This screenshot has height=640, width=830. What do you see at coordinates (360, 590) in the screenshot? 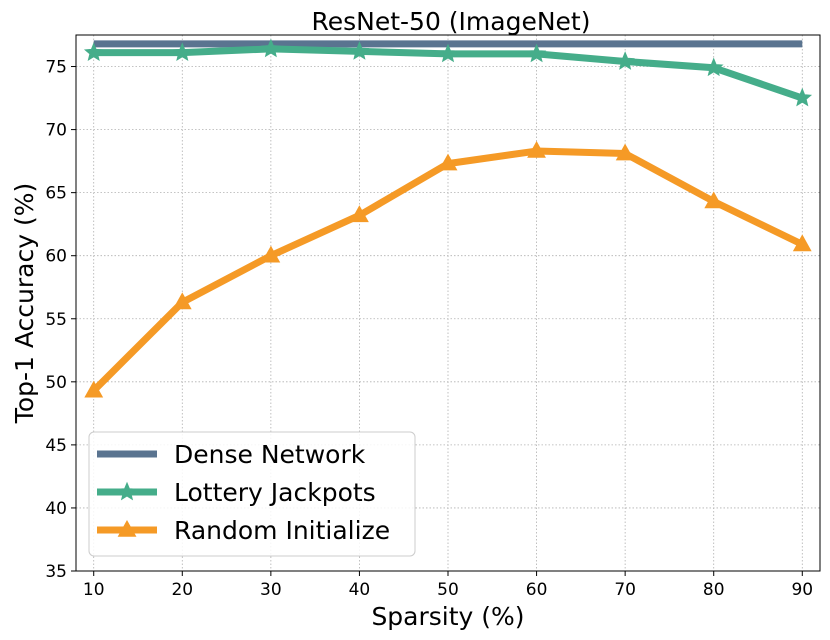
I see `x-tick-label: 40` at bounding box center [360, 590].